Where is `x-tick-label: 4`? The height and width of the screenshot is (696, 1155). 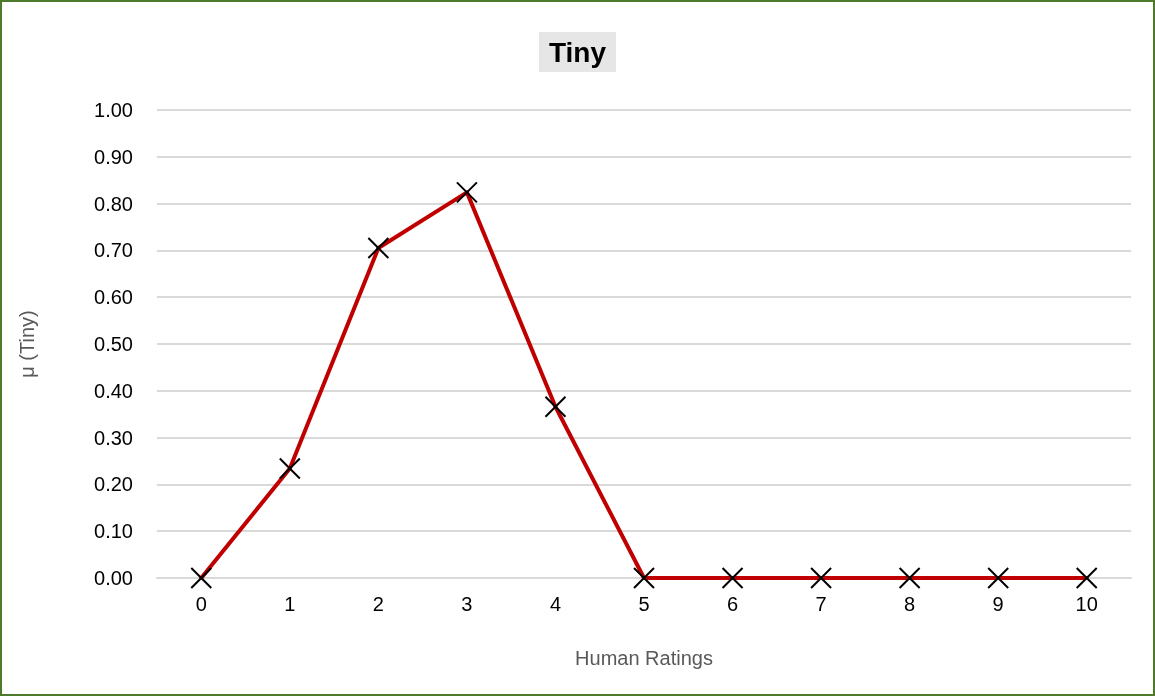
x-tick-label: 4 is located at coordinates (555, 604).